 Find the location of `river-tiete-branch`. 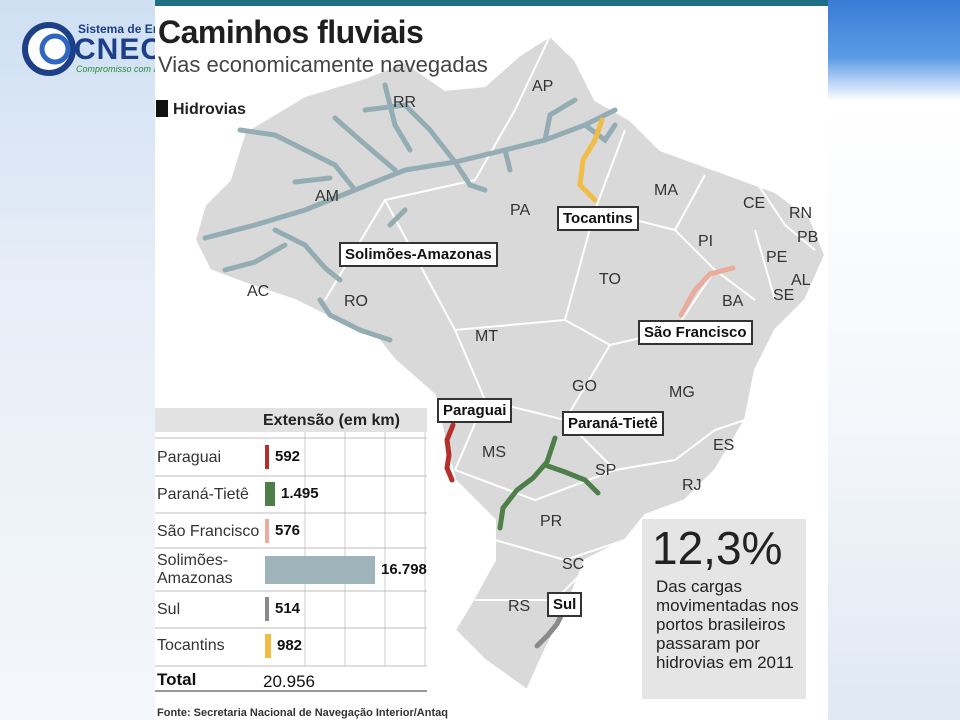

river-tiete-branch is located at coordinates (571, 479).